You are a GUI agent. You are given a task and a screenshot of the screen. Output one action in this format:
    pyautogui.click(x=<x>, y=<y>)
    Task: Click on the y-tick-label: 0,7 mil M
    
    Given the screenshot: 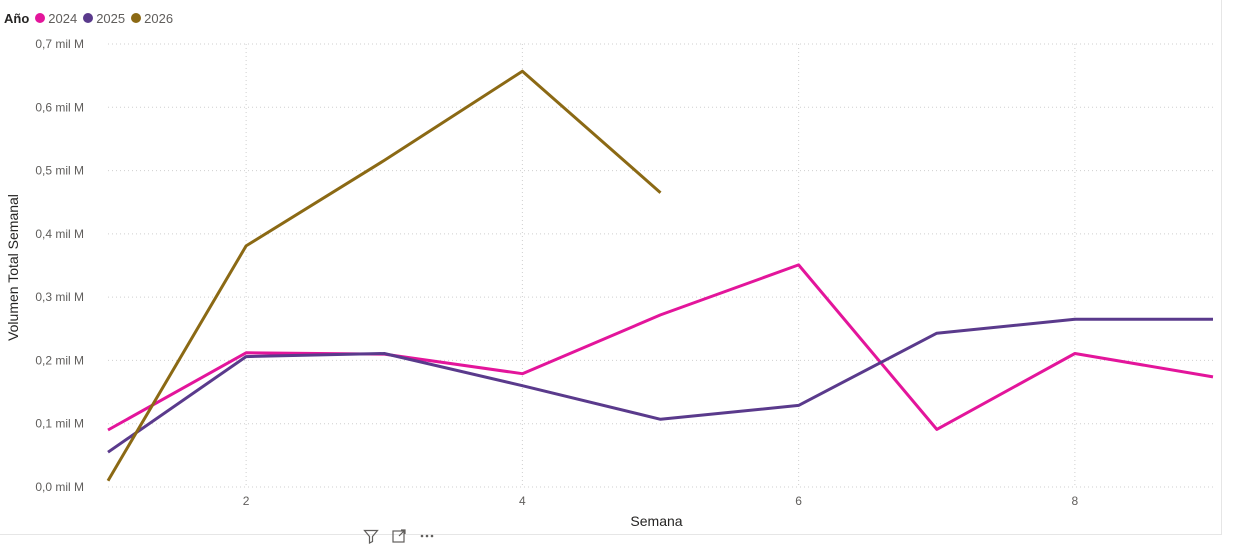 What is the action you would take?
    pyautogui.click(x=59, y=44)
    